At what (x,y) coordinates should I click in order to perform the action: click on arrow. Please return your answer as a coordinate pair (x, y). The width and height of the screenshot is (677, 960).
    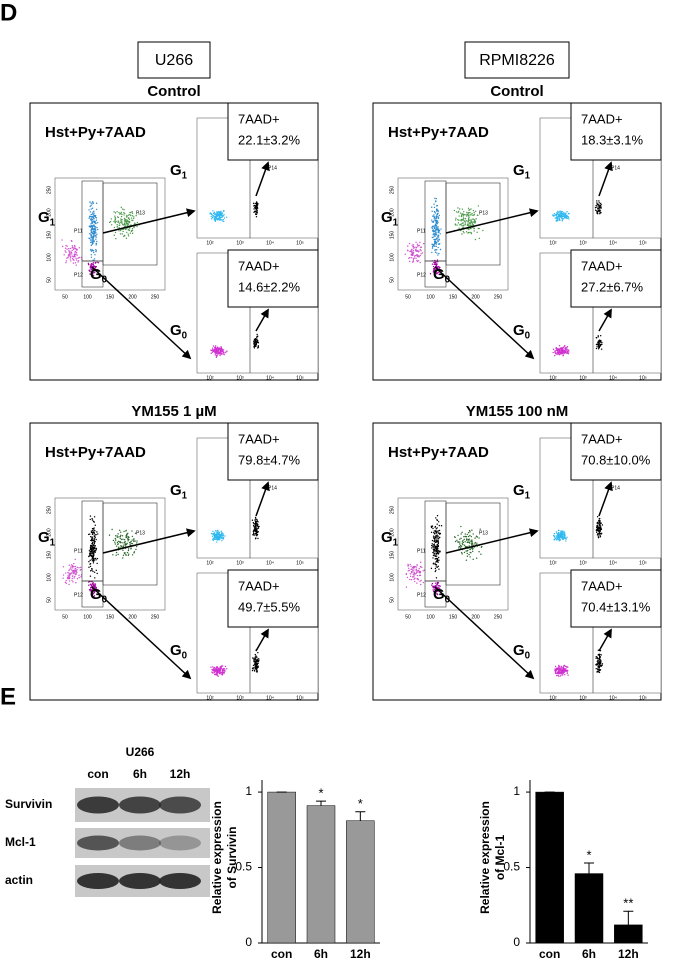
    Looking at the image, I should click on (484, 313).